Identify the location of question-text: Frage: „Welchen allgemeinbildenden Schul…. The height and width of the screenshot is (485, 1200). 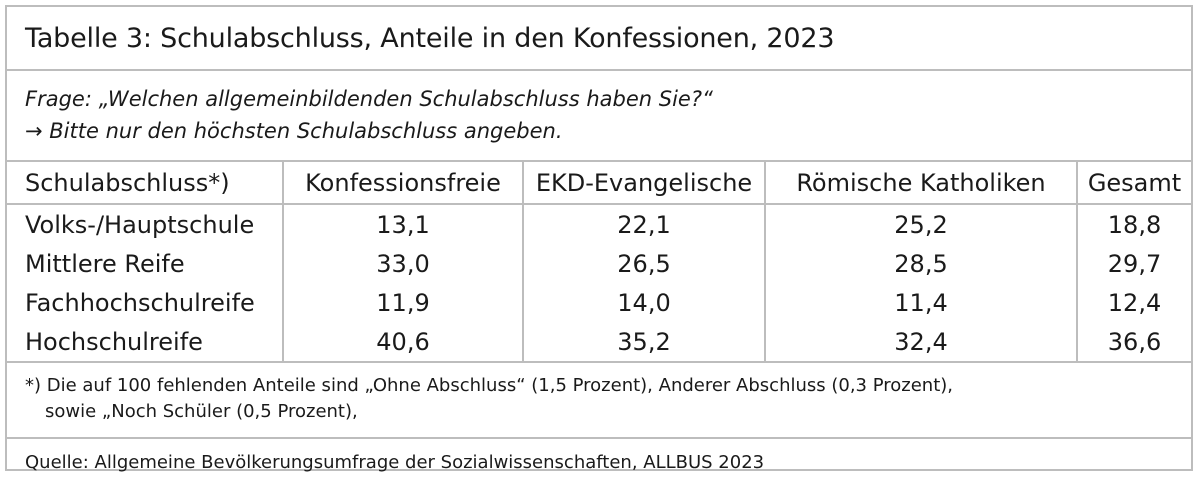
(369, 99).